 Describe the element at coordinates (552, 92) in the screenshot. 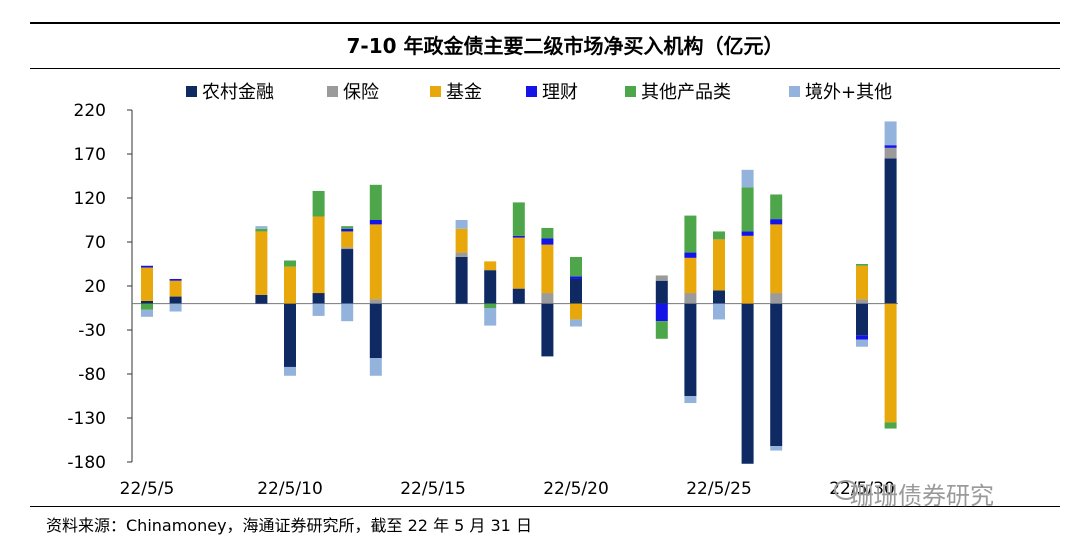

I see `legend-item: 理财` at that location.